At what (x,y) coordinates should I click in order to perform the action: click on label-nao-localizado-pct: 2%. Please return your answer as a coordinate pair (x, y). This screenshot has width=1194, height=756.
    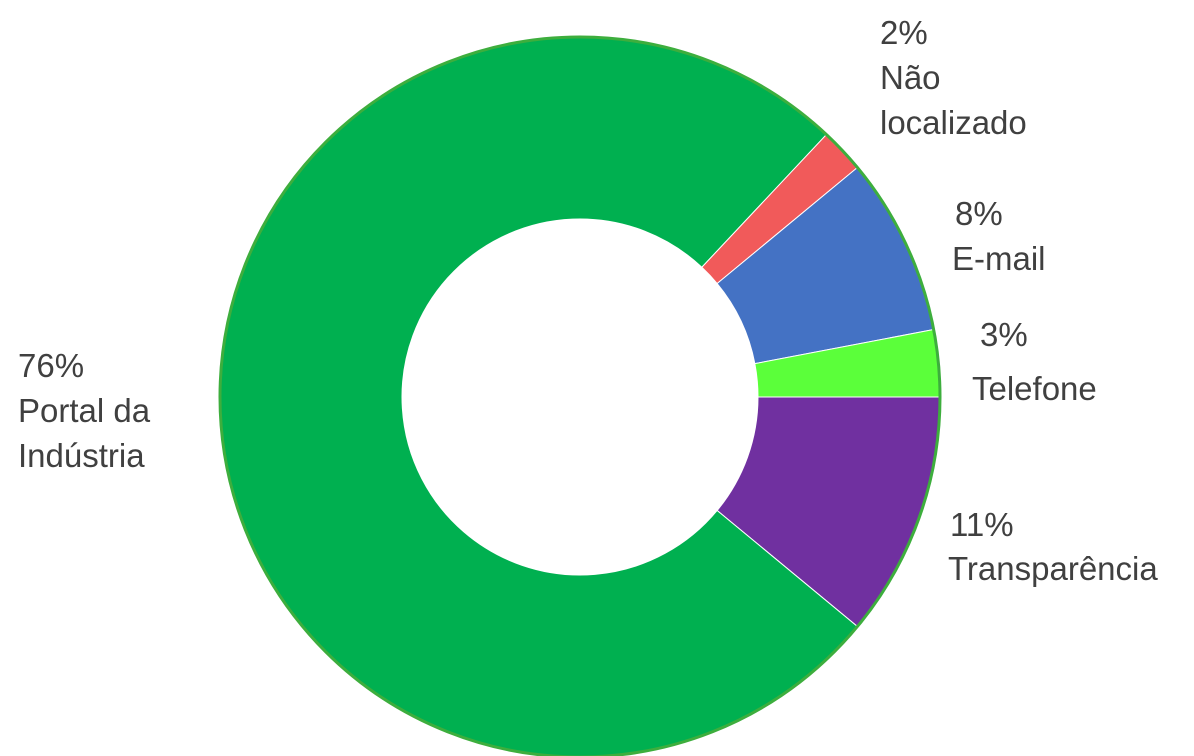
    Looking at the image, I should click on (904, 32).